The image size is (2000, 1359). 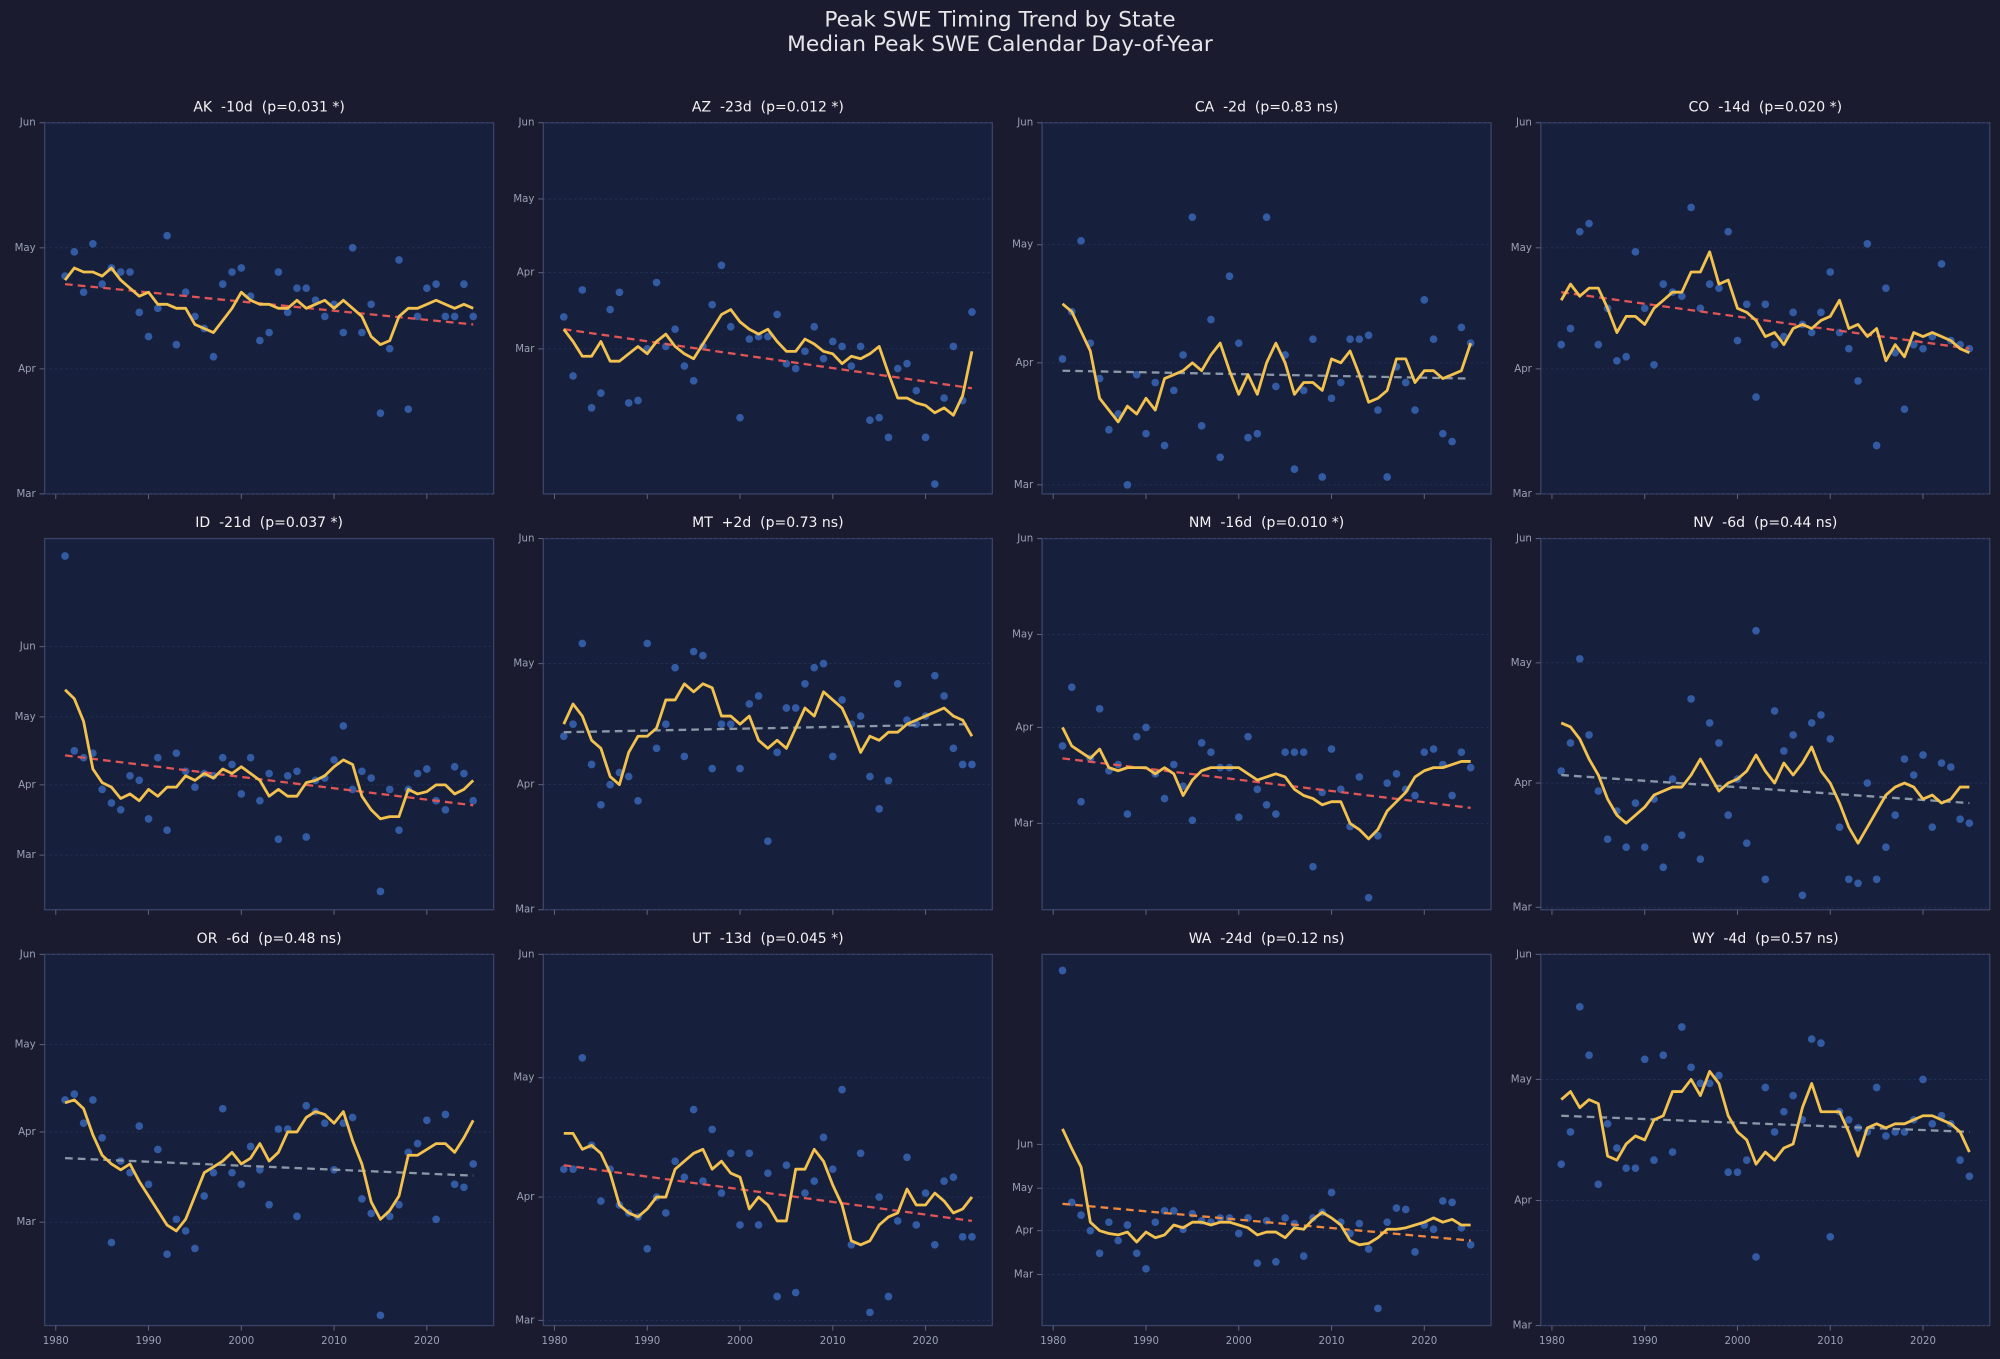 I want to click on panel-title: UT -13d (p=0.045 *), so click(x=768, y=939).